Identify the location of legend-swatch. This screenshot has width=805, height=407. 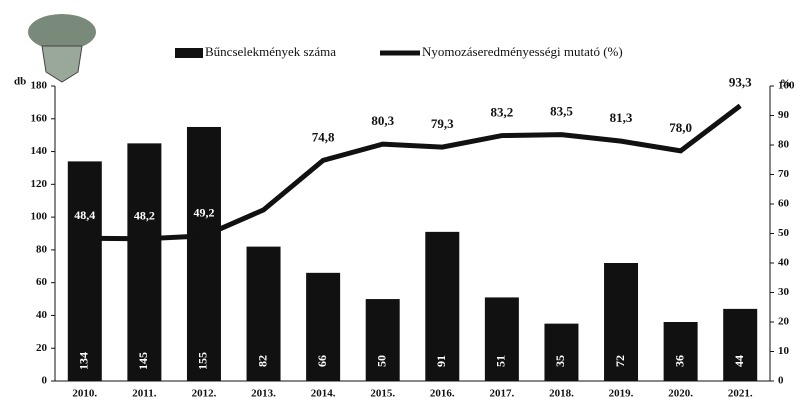
(189, 53).